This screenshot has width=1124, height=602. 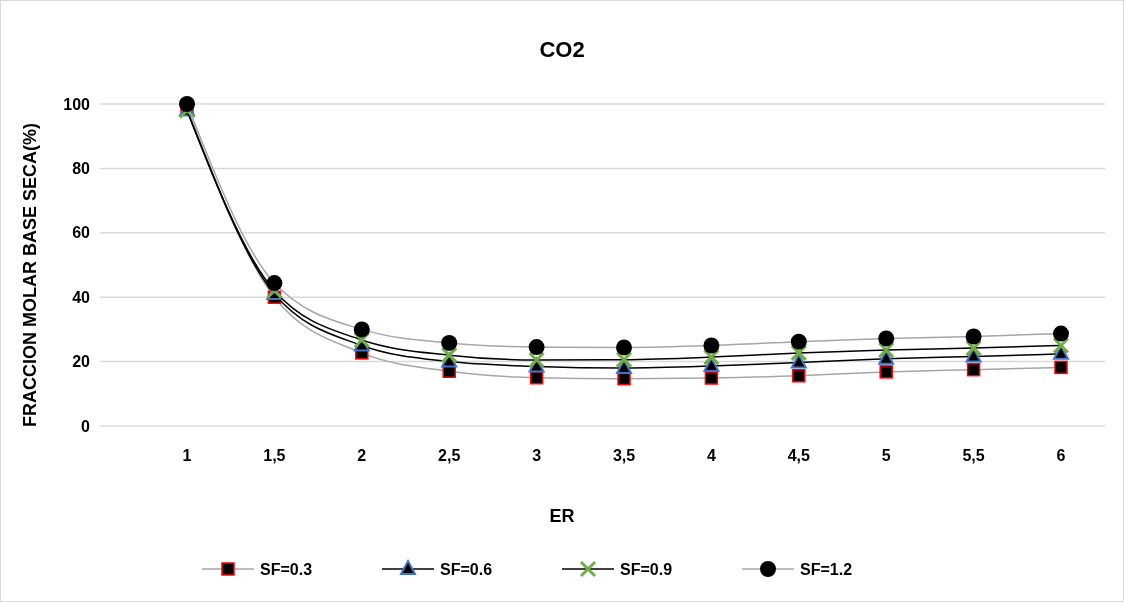 I want to click on x-tick-label: 4,5, so click(x=799, y=455).